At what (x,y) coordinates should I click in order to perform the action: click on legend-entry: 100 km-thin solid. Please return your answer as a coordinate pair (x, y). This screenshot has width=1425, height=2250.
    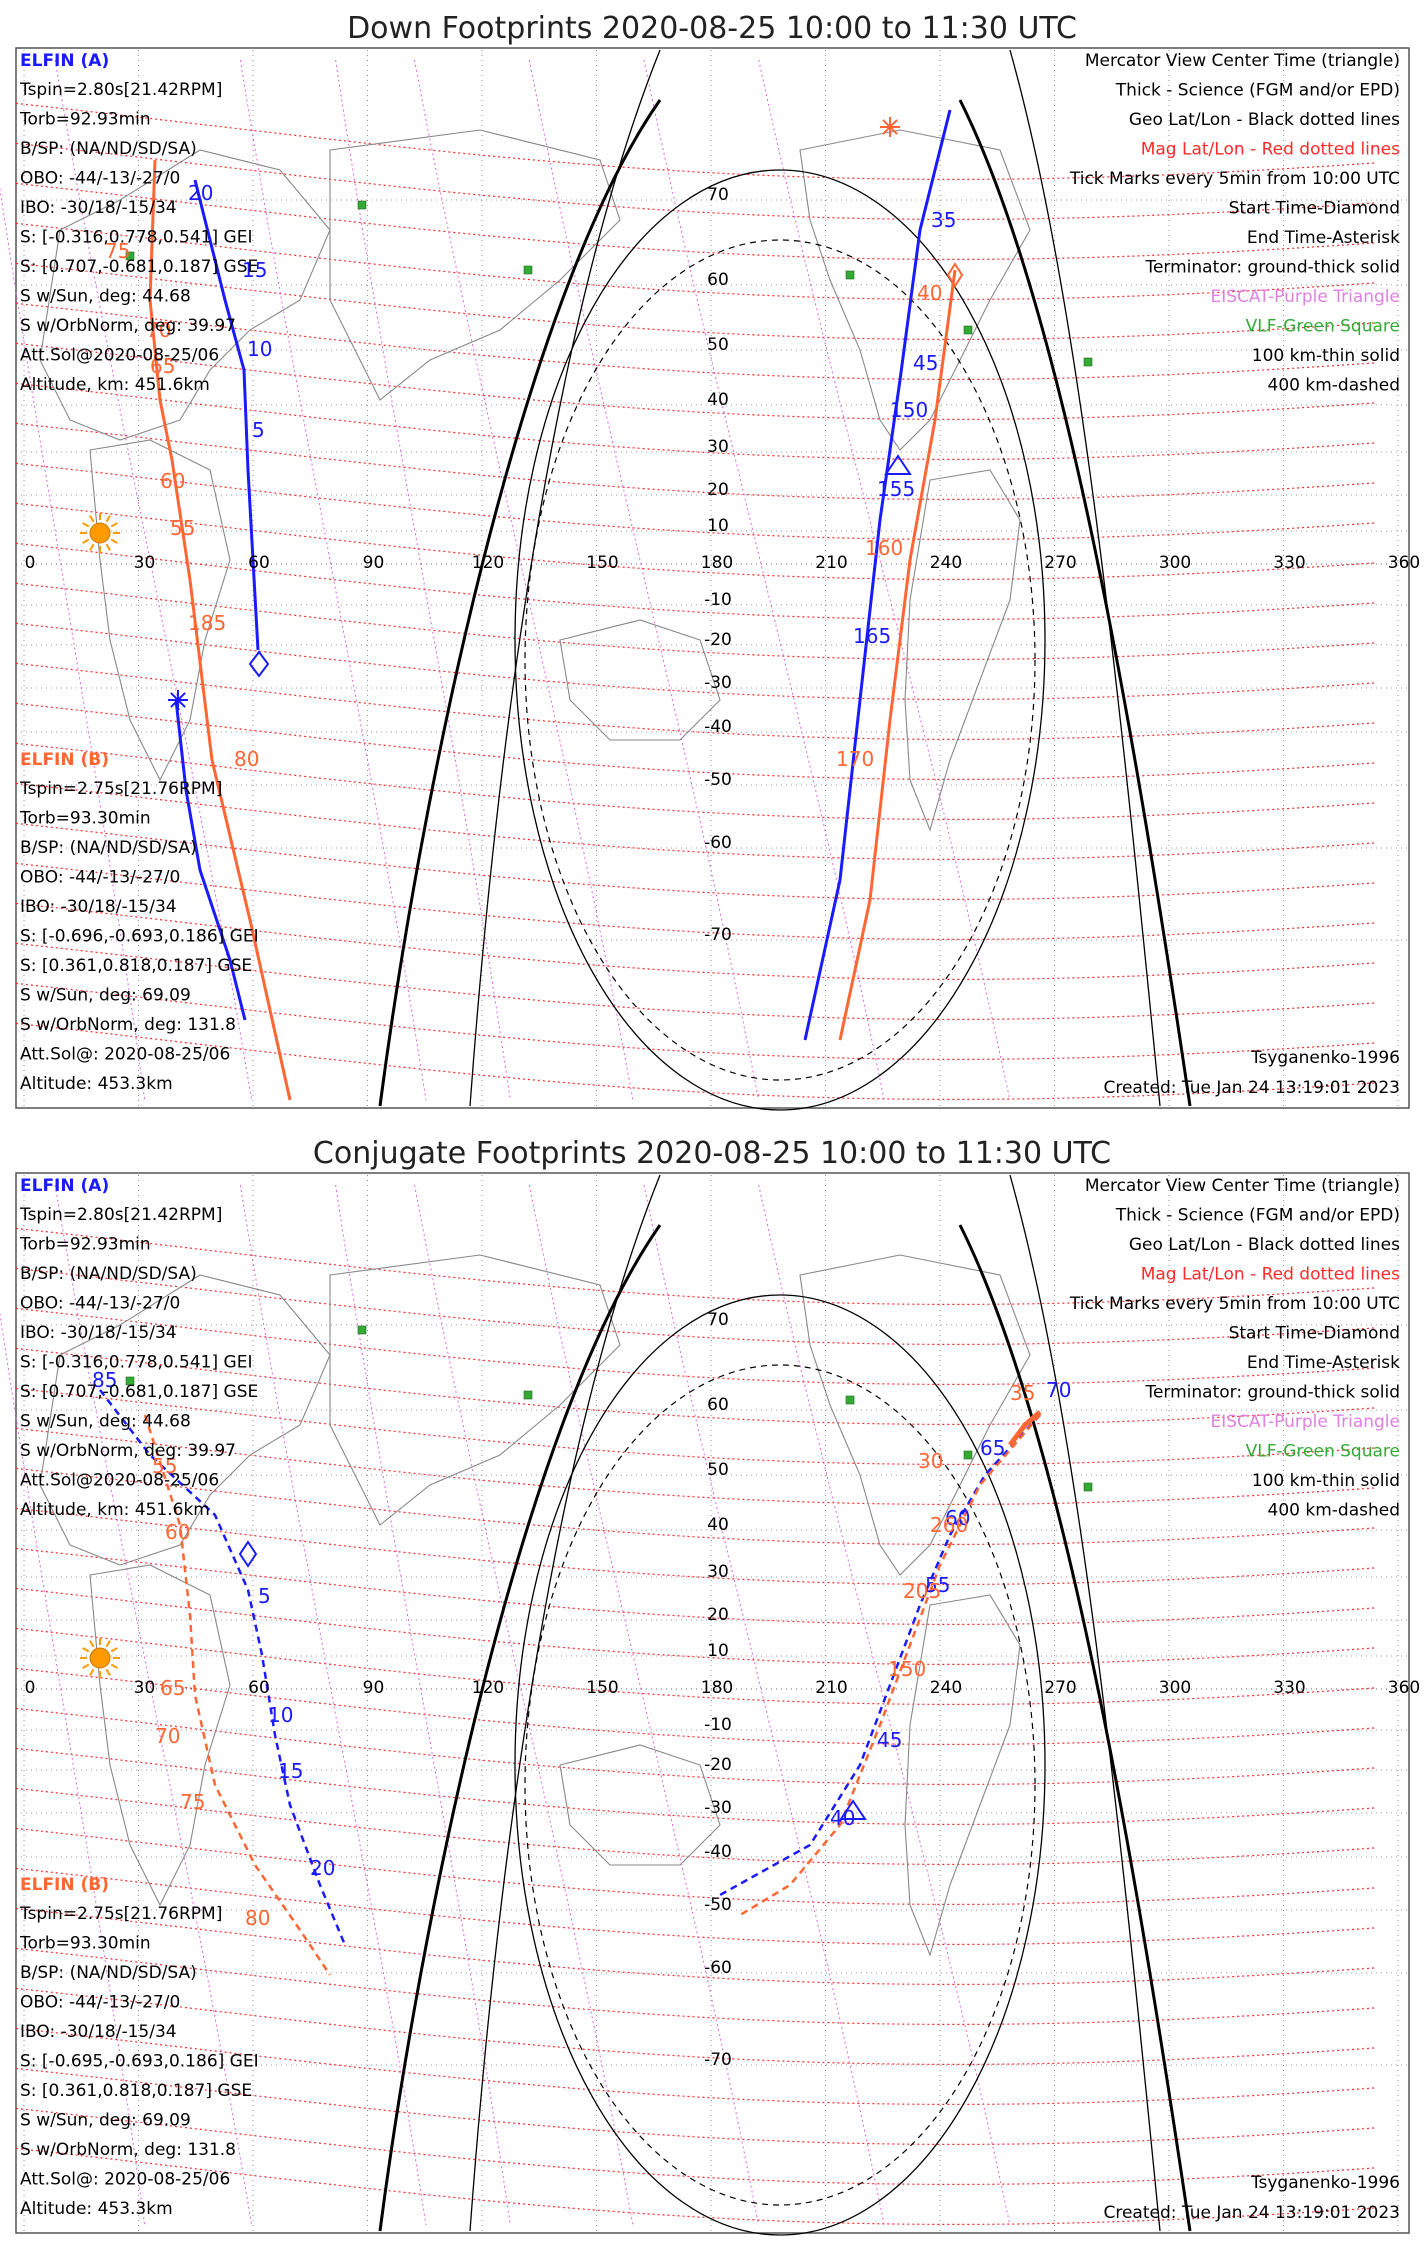
    Looking at the image, I should click on (1326, 356).